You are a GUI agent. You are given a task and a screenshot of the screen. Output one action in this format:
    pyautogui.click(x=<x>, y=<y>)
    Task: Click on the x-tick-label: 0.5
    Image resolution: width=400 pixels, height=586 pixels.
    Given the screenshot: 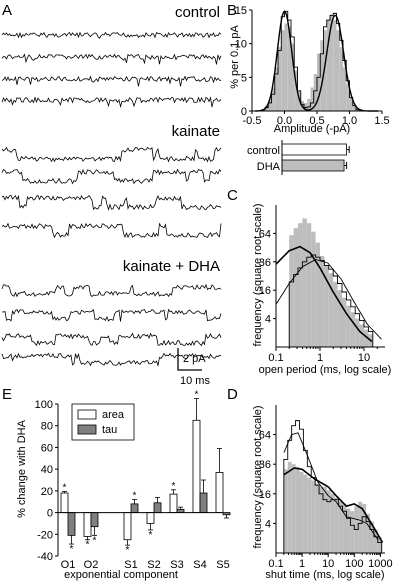 What is the action you would take?
    pyautogui.click(x=316, y=121)
    